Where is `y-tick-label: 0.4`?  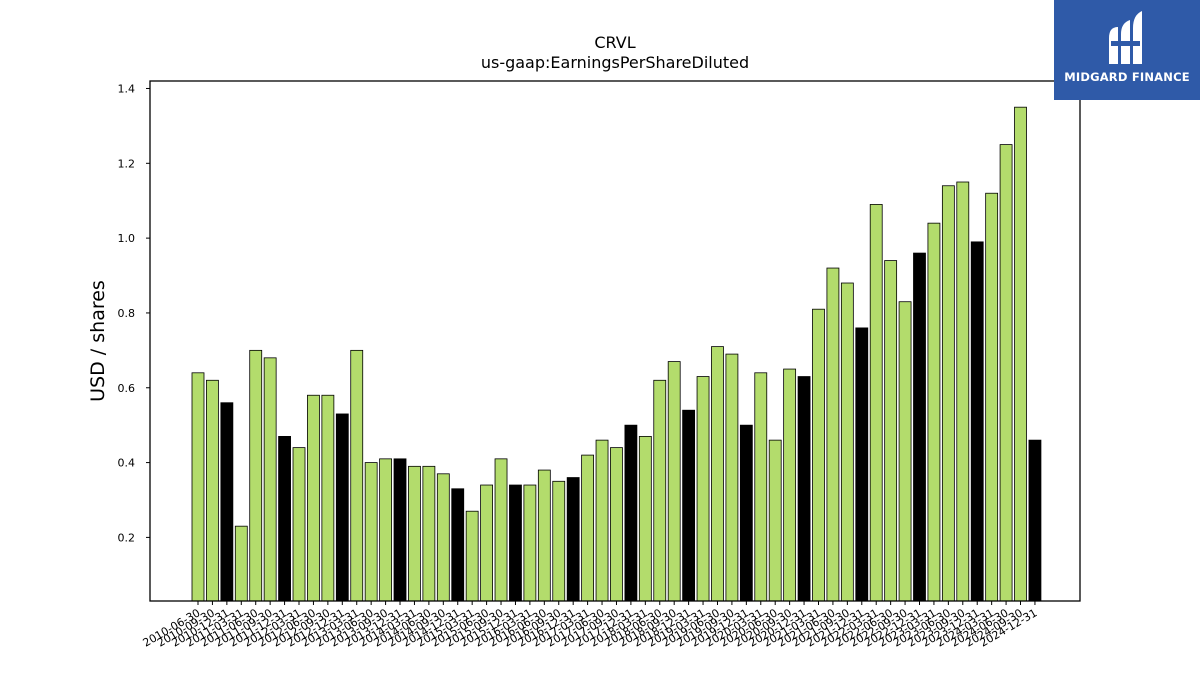 y-tick-label: 0.4 is located at coordinates (127, 463).